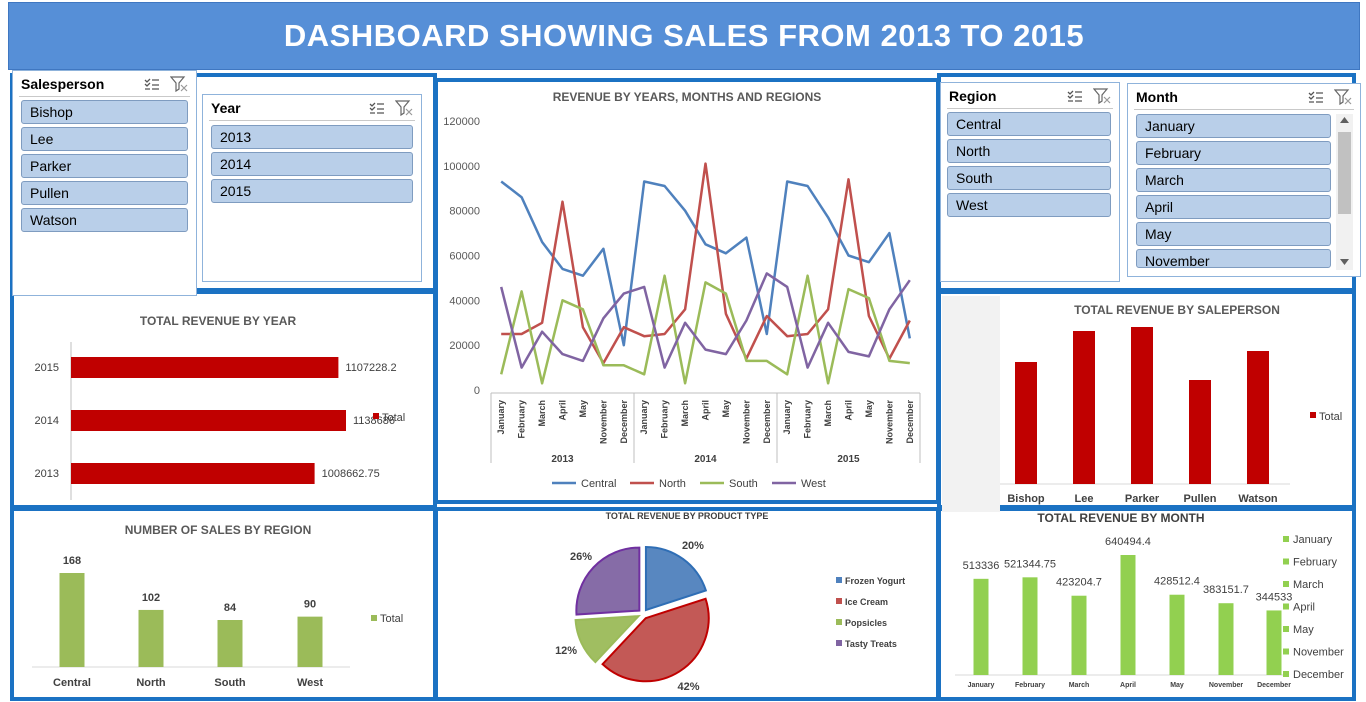 The image size is (1366, 702). What do you see at coordinates (464, 257) in the screenshot?
I see `y-tick-label: 60000` at bounding box center [464, 257].